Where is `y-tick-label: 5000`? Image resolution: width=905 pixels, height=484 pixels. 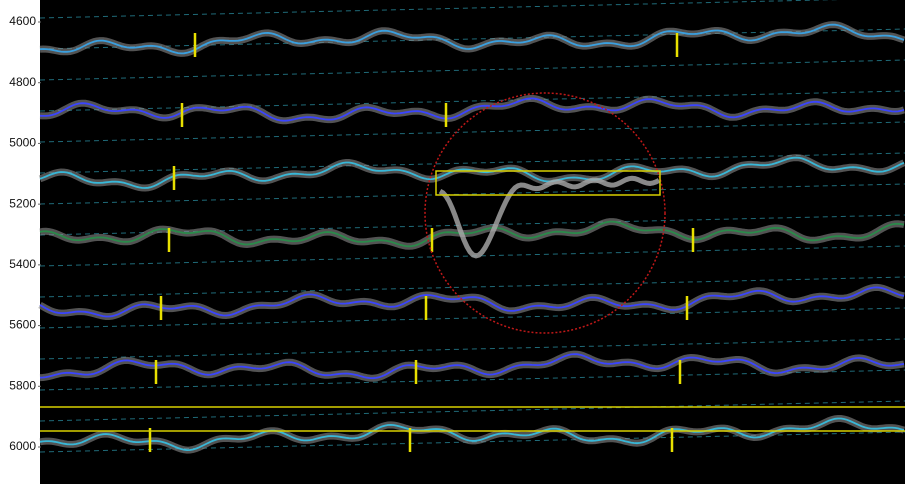 y-tick-label: 5000 is located at coordinates (22, 143).